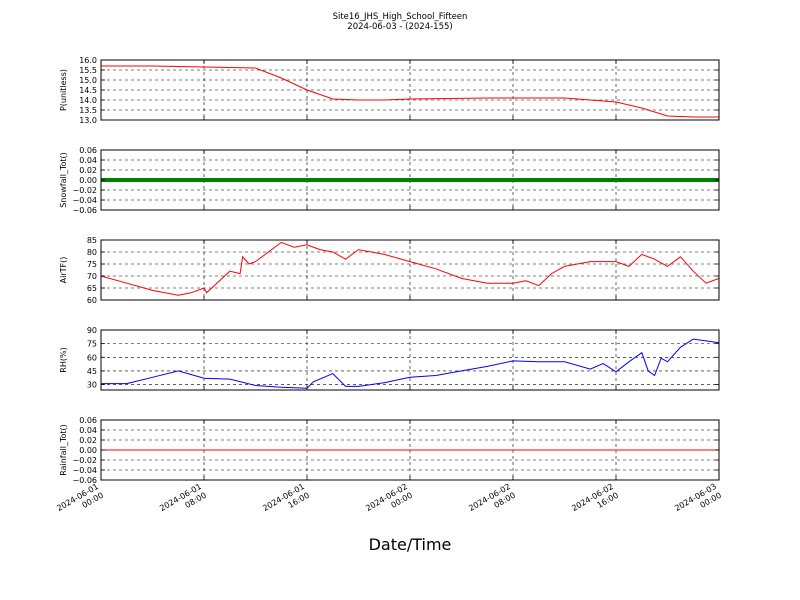 This screenshot has width=800, height=600. I want to click on y-tick-label: 14.5, so click(88, 90).